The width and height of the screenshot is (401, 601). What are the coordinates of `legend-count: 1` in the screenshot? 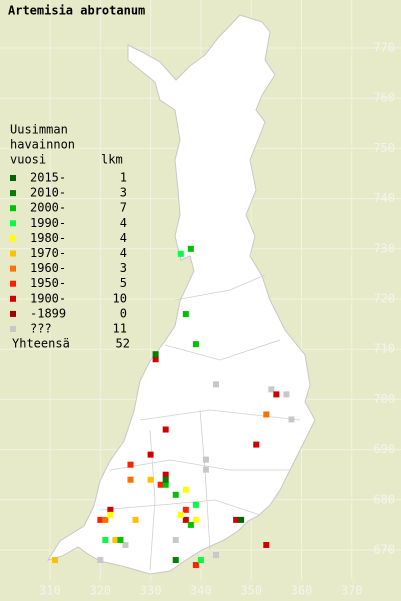 It's located at (123, 178).